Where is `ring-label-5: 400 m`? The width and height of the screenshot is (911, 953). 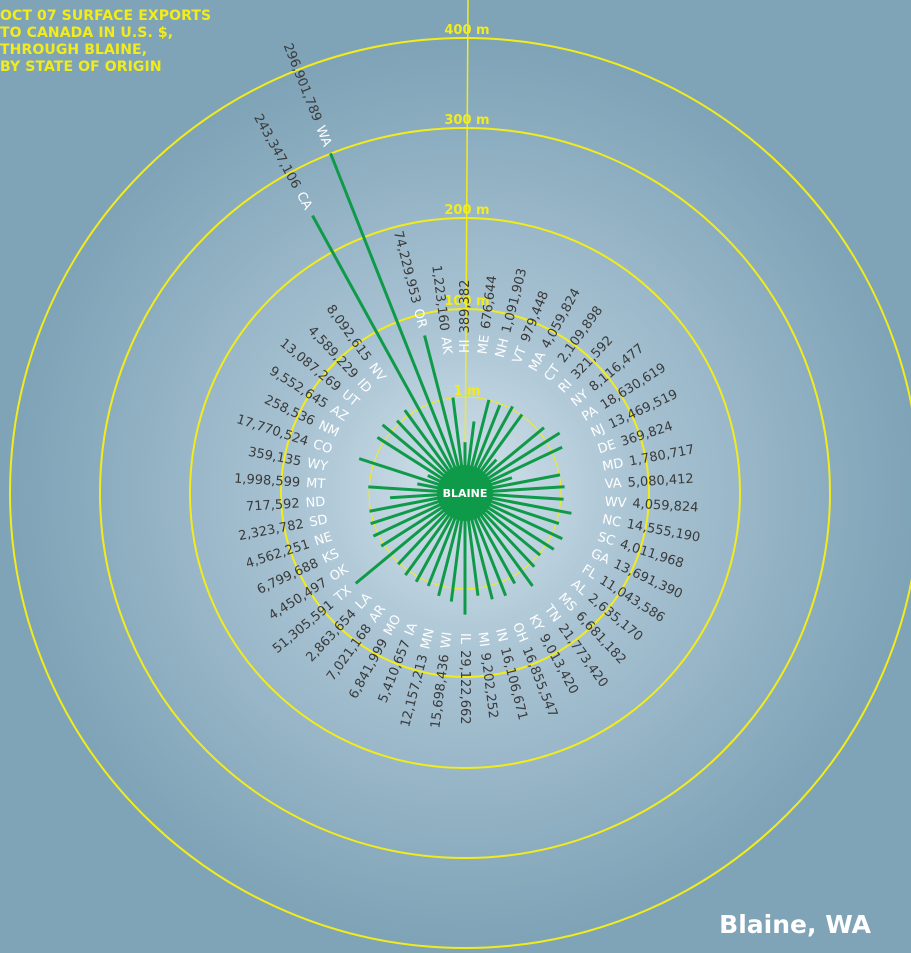
ring-label-5: 400 m is located at coordinates (466, 30).